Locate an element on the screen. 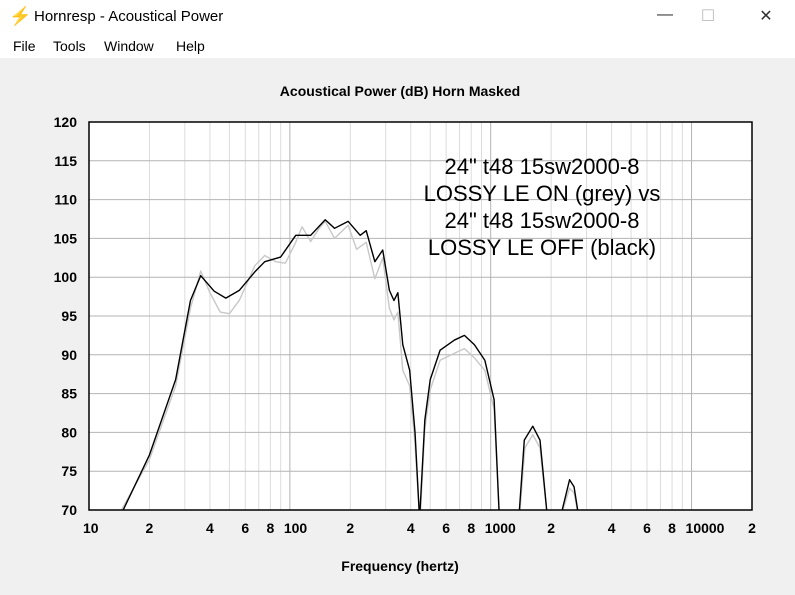  annotation-line: LOSSY LE ON (grey) vs is located at coordinates (542, 193).